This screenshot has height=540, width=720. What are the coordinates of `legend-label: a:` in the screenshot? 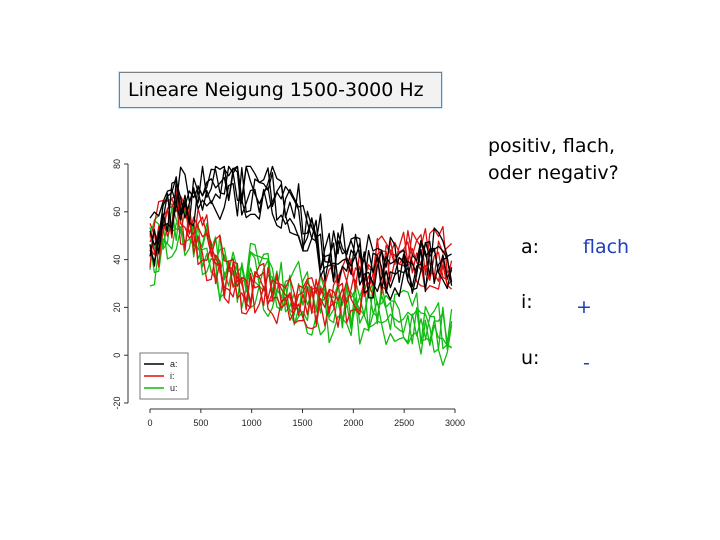 It's located at (174, 364).